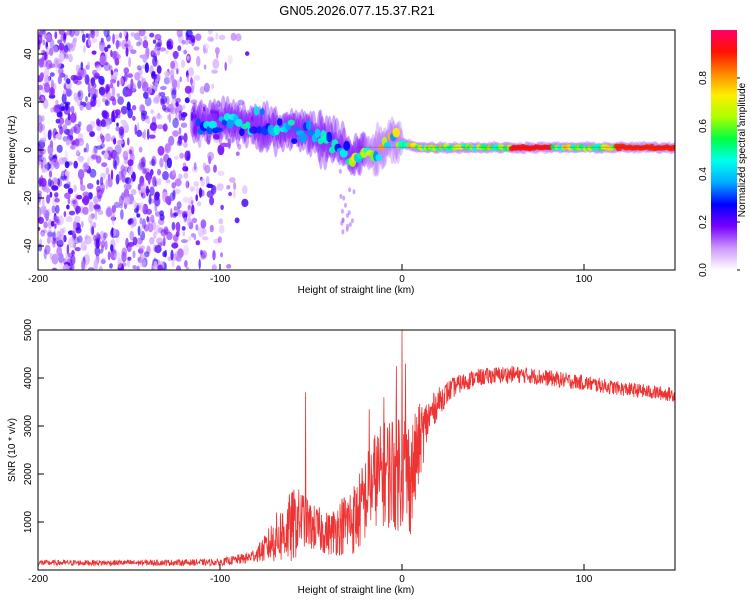 The image size is (750, 600). I want to click on colorbar-tick-label: 0.8, so click(703, 78).